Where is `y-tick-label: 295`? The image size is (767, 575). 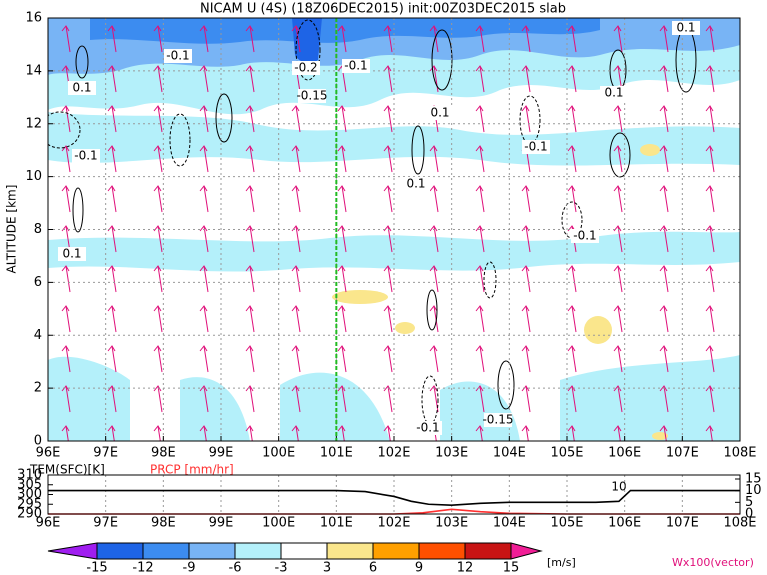 y-tick-label: 295 is located at coordinates (29, 504).